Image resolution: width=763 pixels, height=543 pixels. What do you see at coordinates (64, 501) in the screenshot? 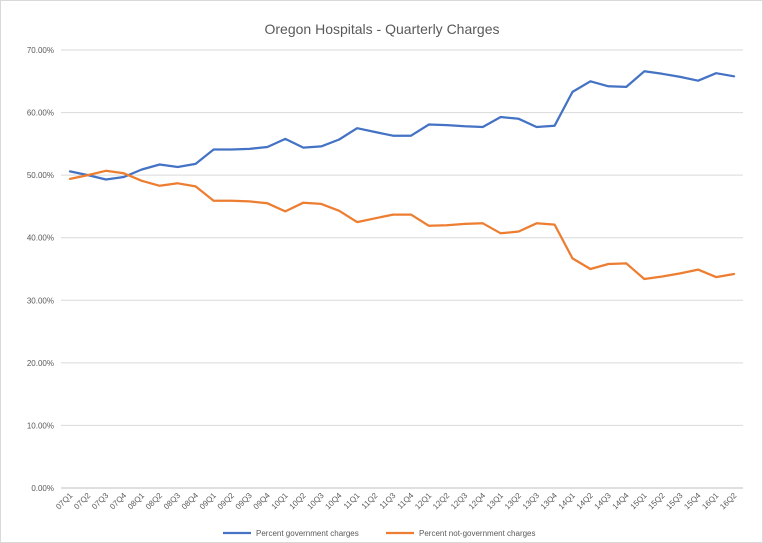
I see `x-tick-label: 07Q1` at bounding box center [64, 501].